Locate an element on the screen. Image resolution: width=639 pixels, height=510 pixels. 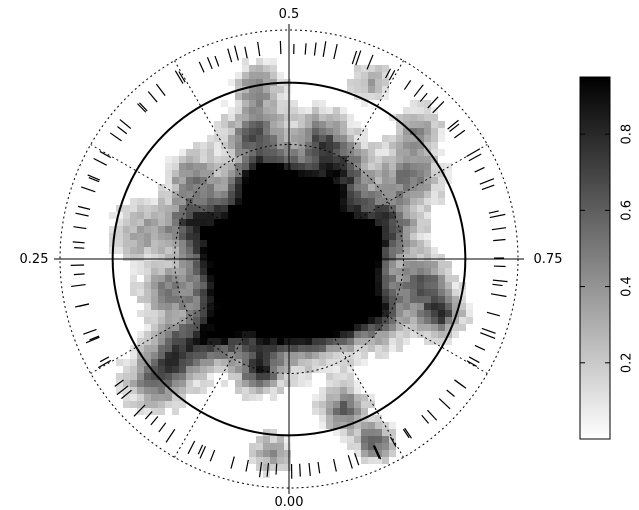
colorbar-gradient is located at coordinates (595, 258).